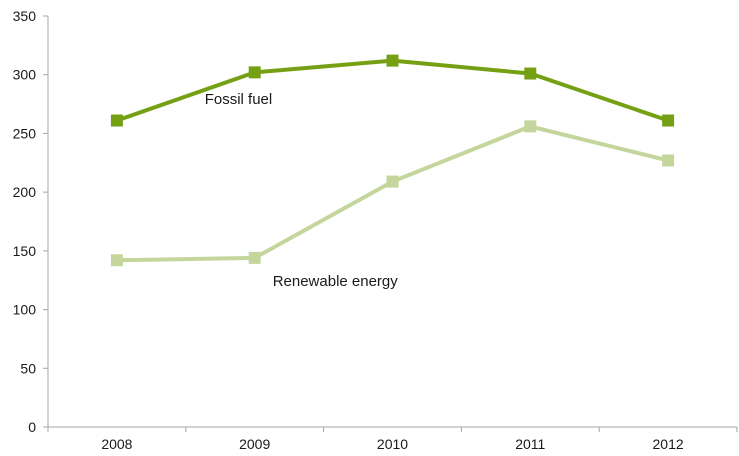 This screenshot has width=739, height=456. What do you see at coordinates (32, 427) in the screenshot?
I see `y-tick-label: 0` at bounding box center [32, 427].